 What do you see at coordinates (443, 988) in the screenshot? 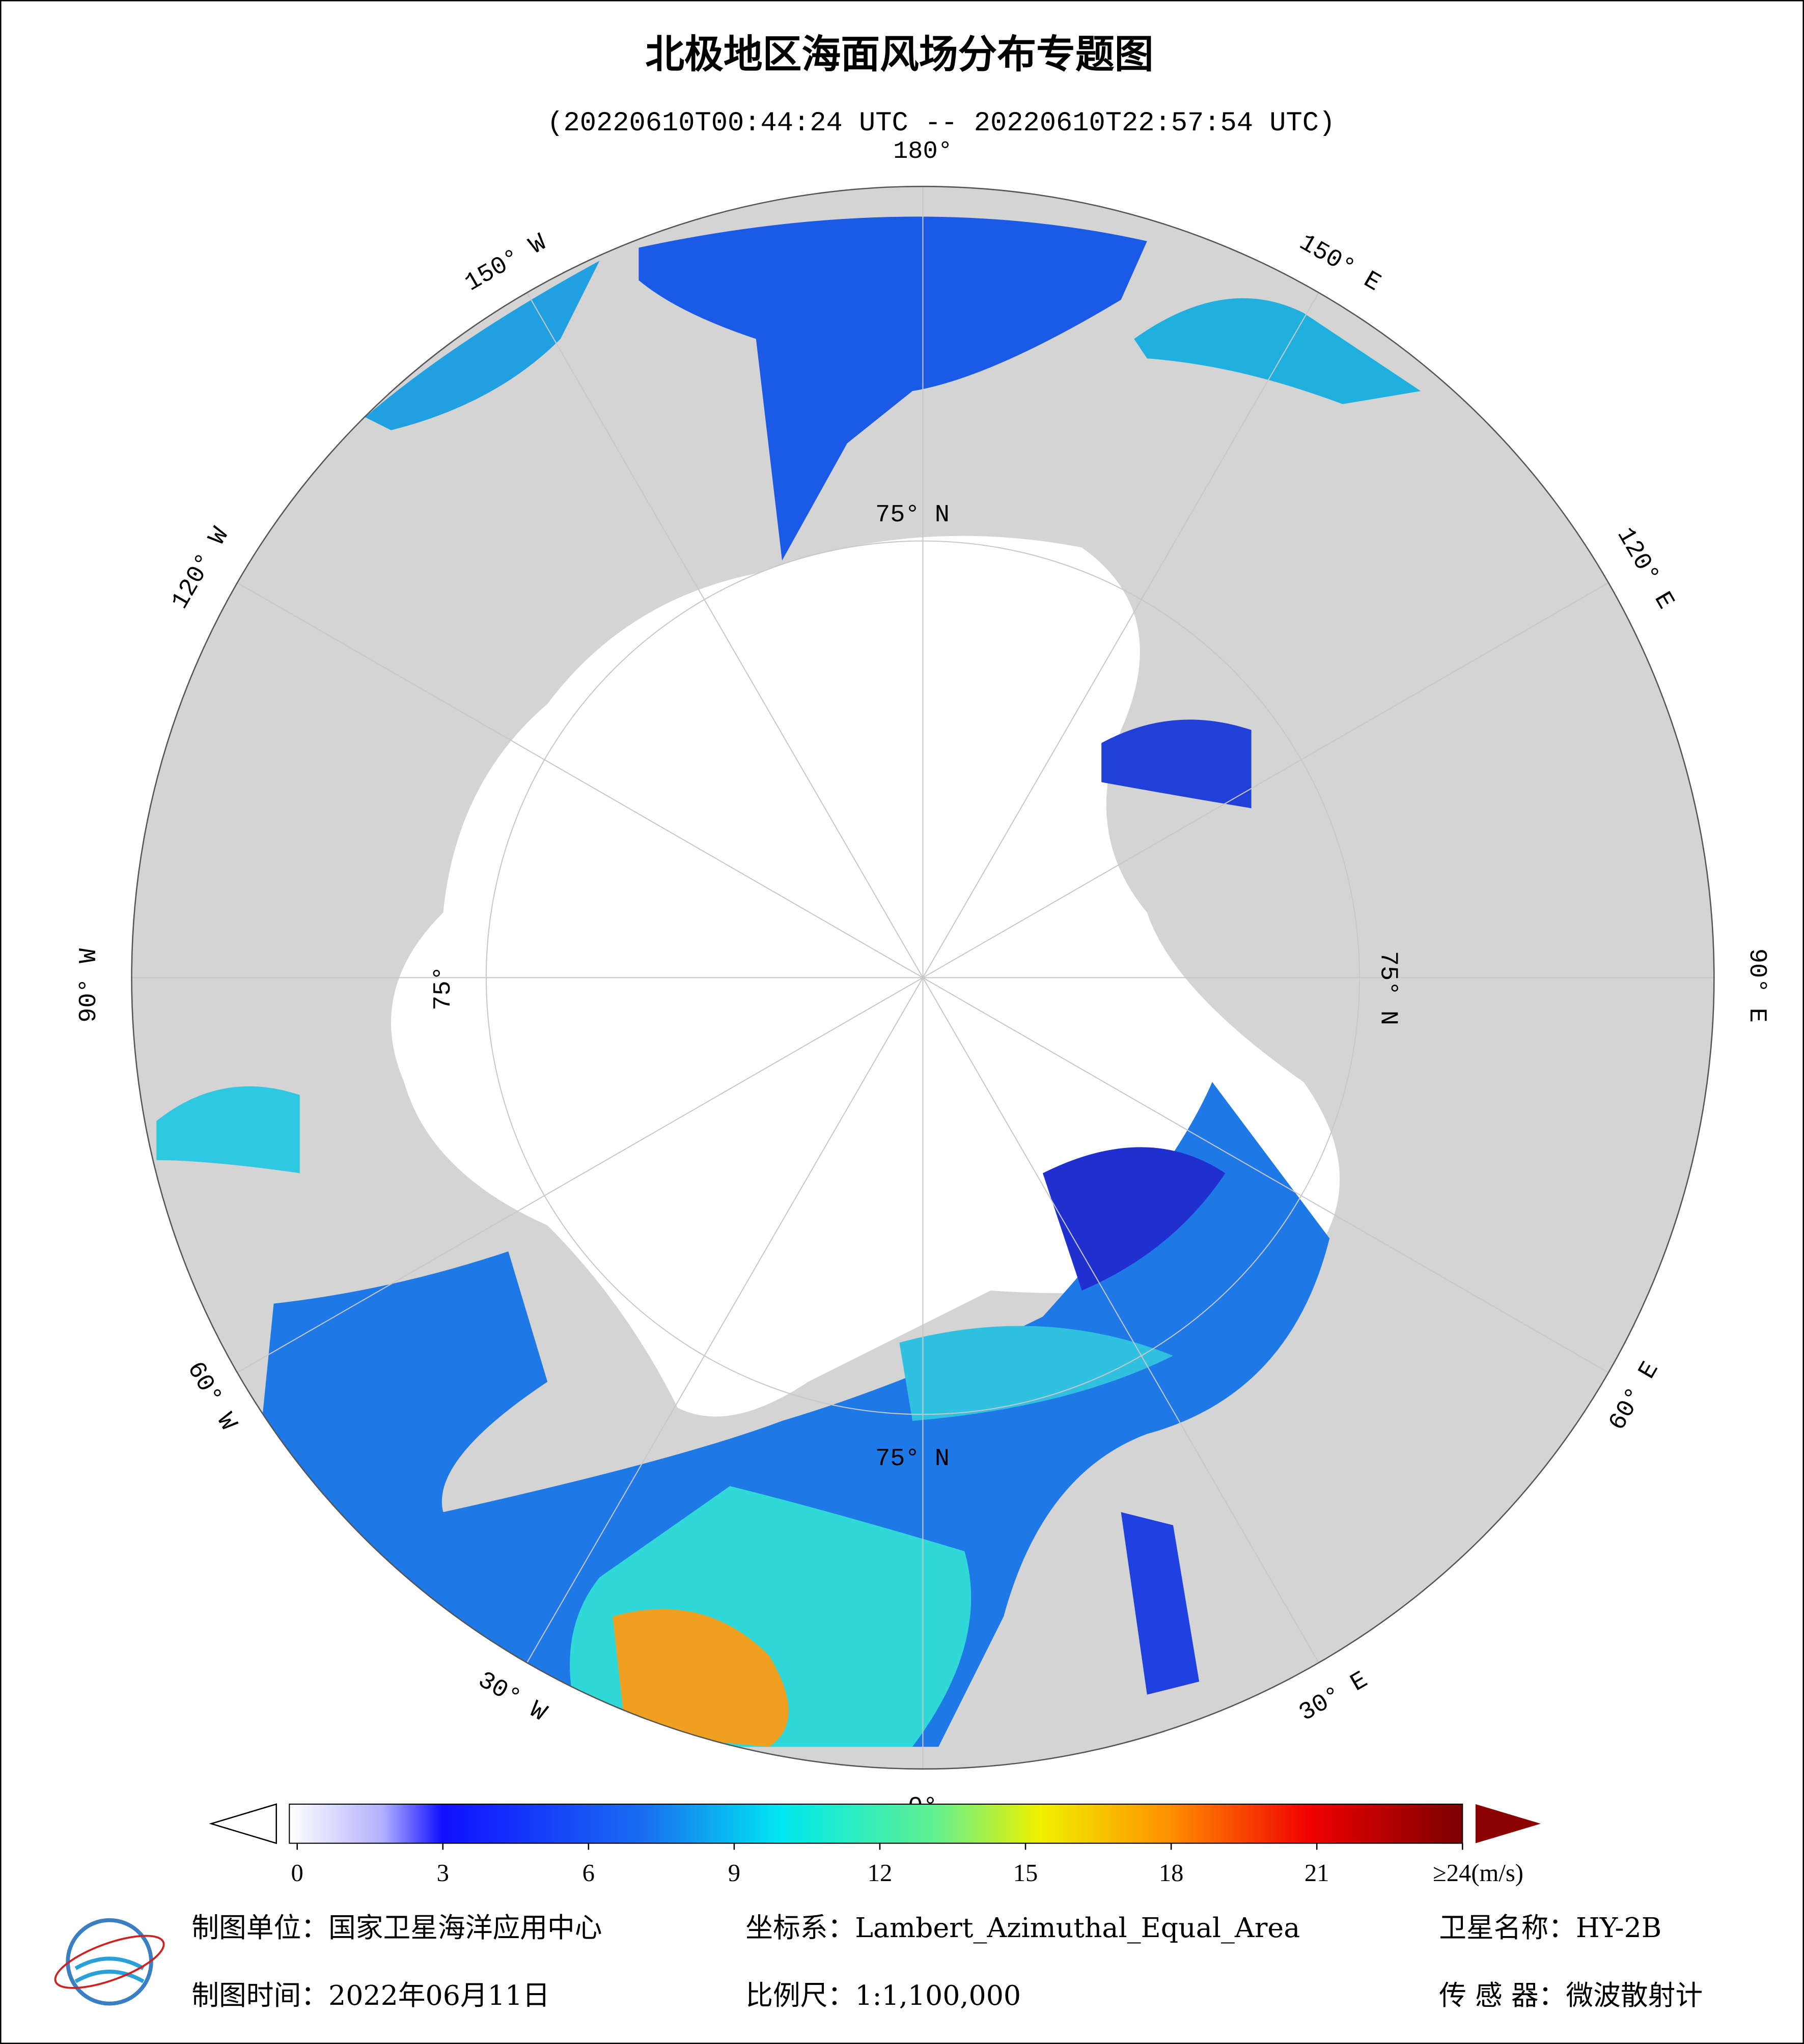
I see `lat-label: 75°` at bounding box center [443, 988].